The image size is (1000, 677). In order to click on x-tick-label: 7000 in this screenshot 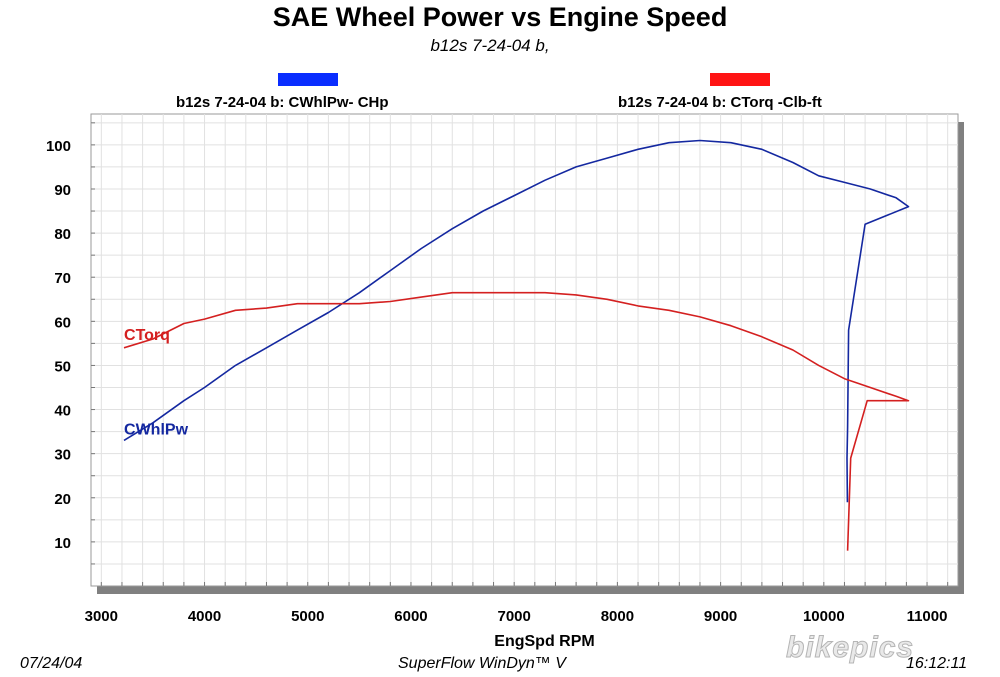, I will do `click(513, 616)`.